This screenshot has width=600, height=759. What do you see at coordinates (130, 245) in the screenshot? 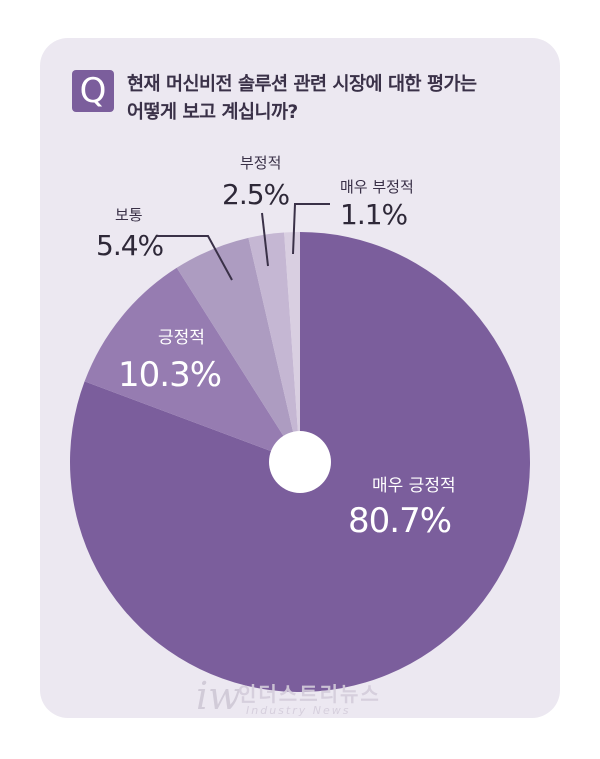
I see `value-label-보통: 5.4%` at bounding box center [130, 245].